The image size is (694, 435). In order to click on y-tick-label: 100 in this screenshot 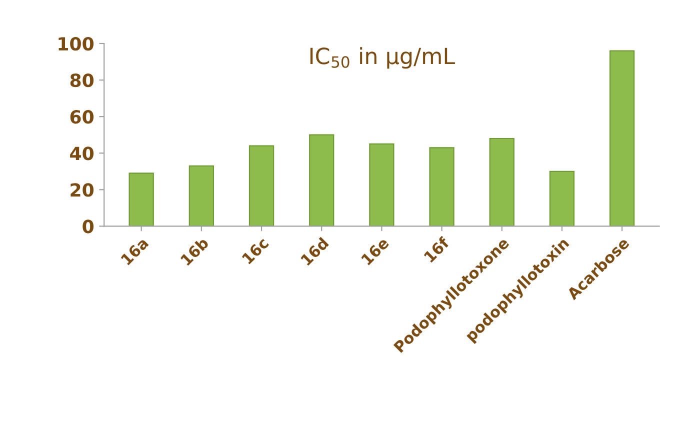, I will do `click(76, 43)`.